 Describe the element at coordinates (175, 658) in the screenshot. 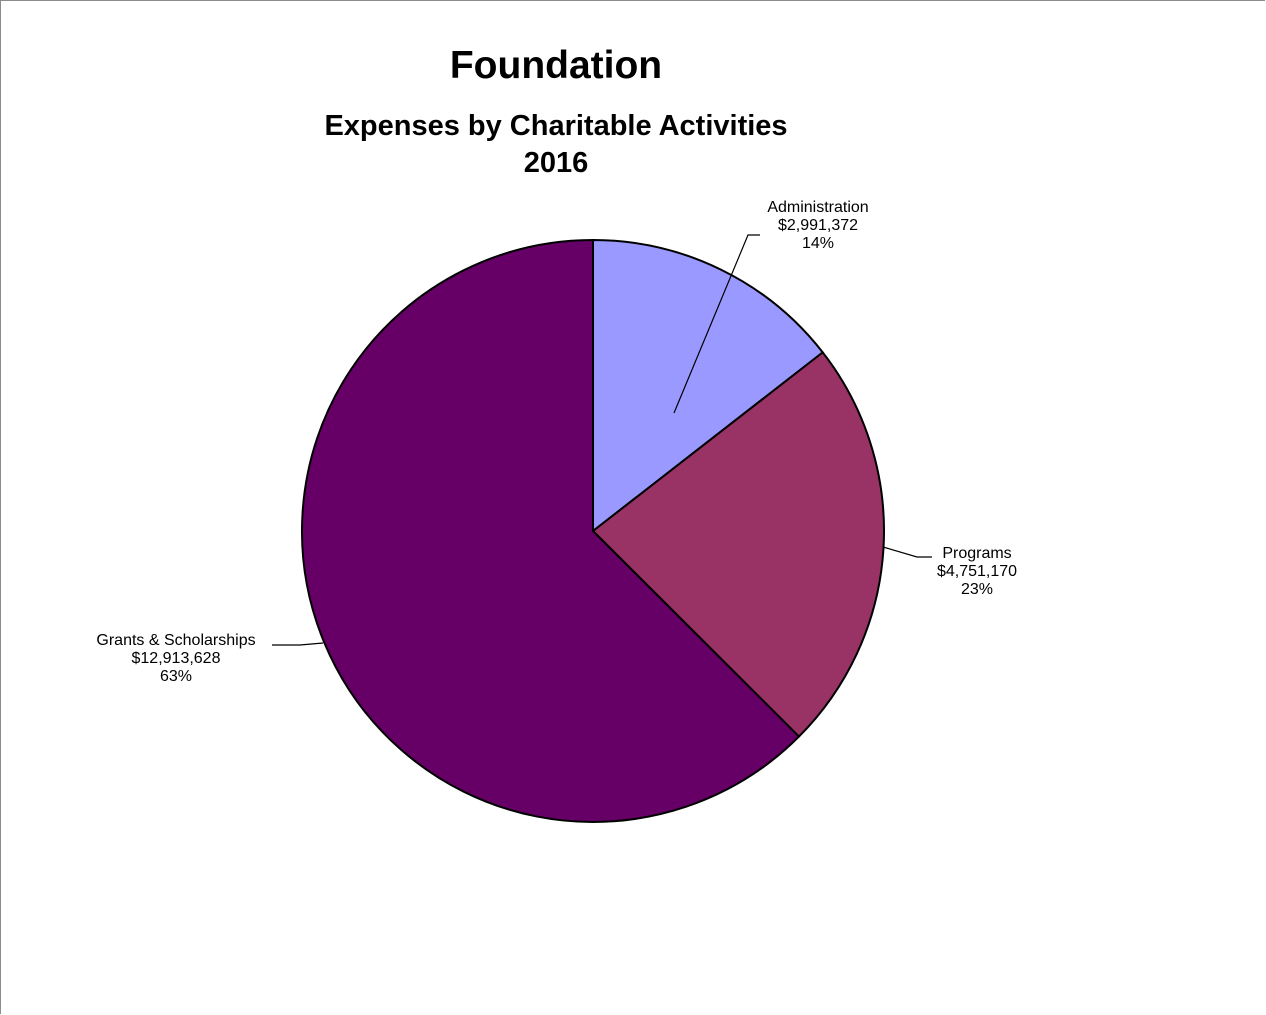

I see `data-label-grants-scholarships: Grants & Scholarships $12,913,628 63%` at that location.